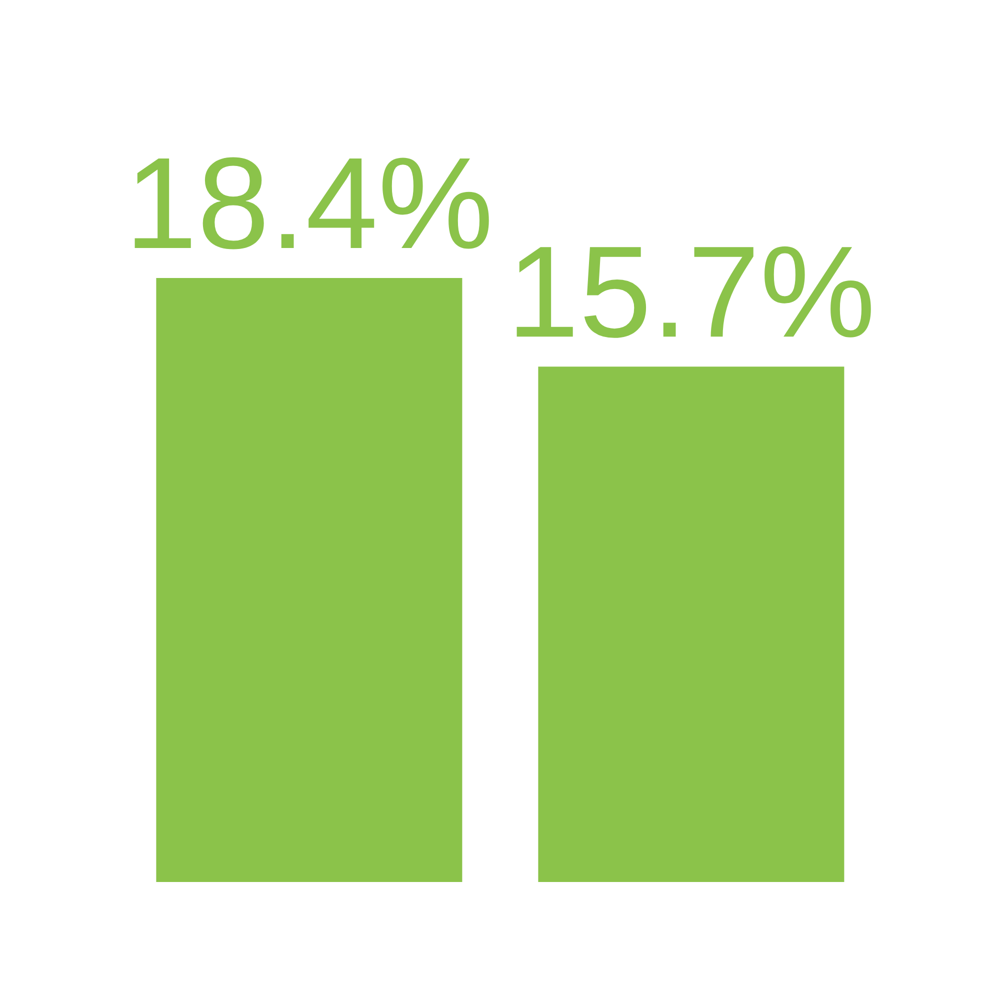  Describe the element at coordinates (309, 203) in the screenshot. I see `data-label: 18.4%` at that location.